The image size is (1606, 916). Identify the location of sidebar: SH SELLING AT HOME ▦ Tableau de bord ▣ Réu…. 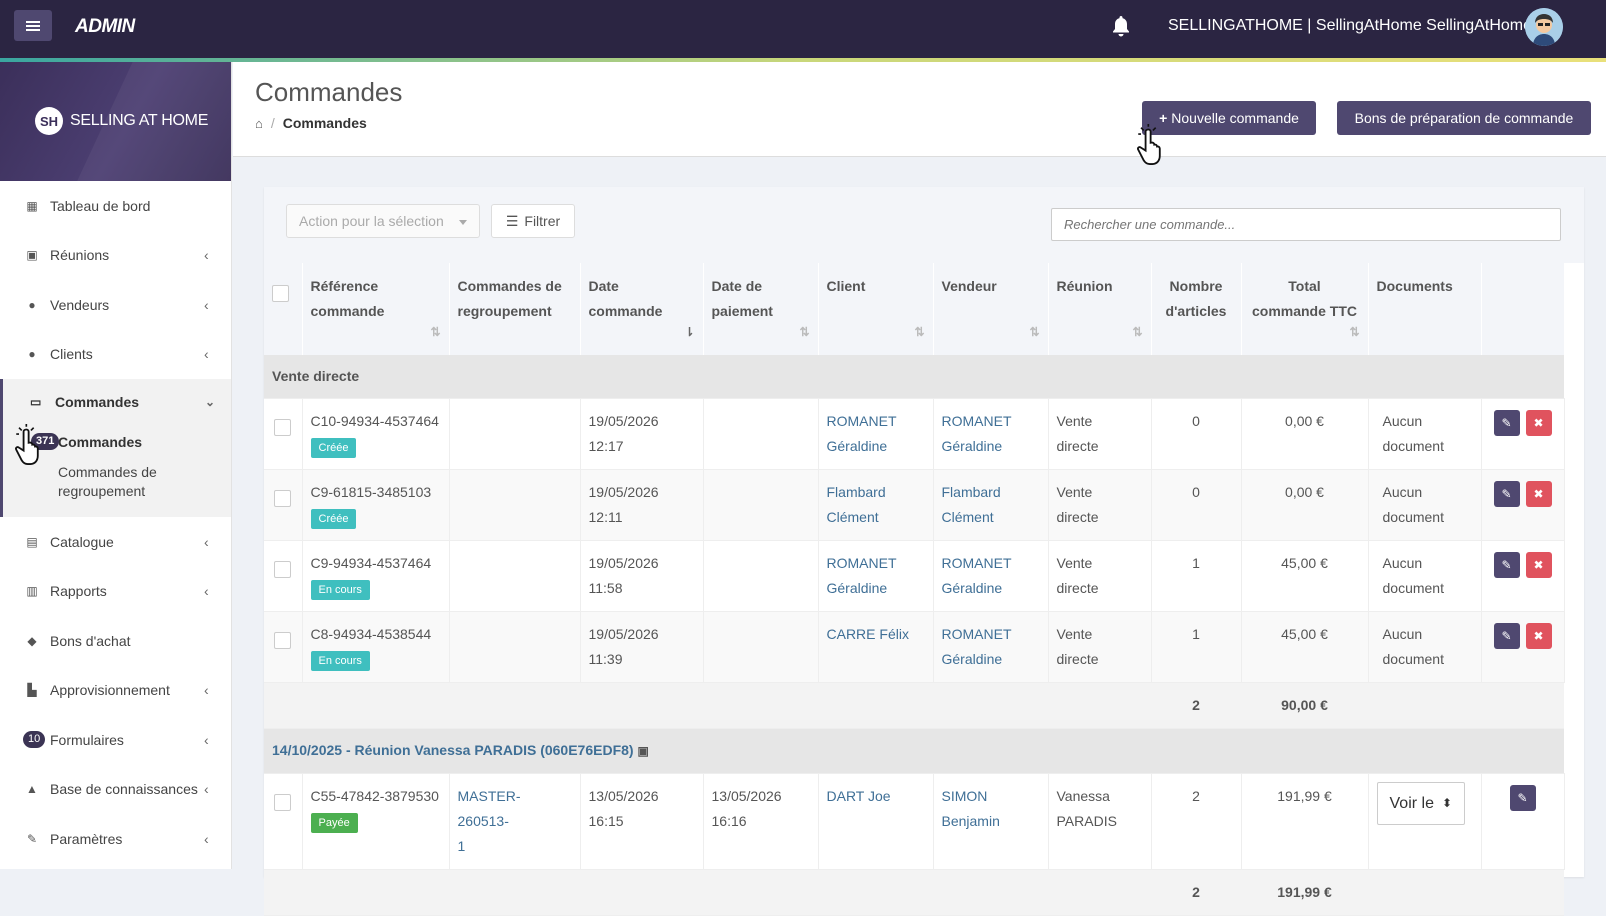
(116, 465).